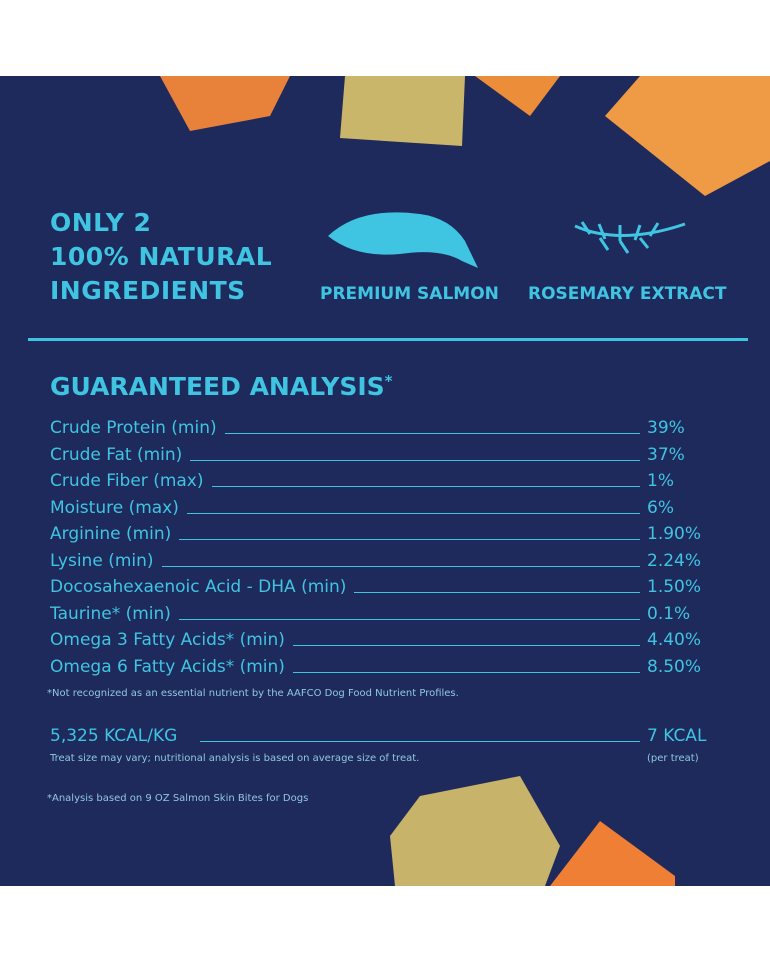 The width and height of the screenshot is (770, 963). What do you see at coordinates (114, 736) in the screenshot?
I see `calorie-label: 5,325 KCAL/KG` at bounding box center [114, 736].